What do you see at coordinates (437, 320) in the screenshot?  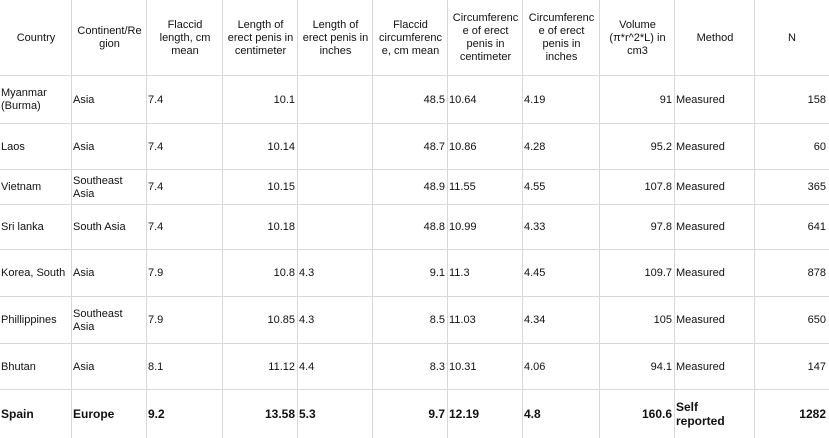 I see `cell-flaccid-circumference: 8.5` at bounding box center [437, 320].